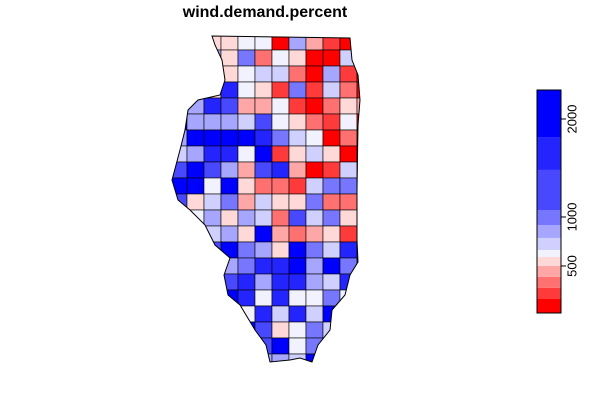 The width and height of the screenshot is (600, 400). What do you see at coordinates (265, 12) in the screenshot?
I see `map-title: wind.demand.percent` at bounding box center [265, 12].